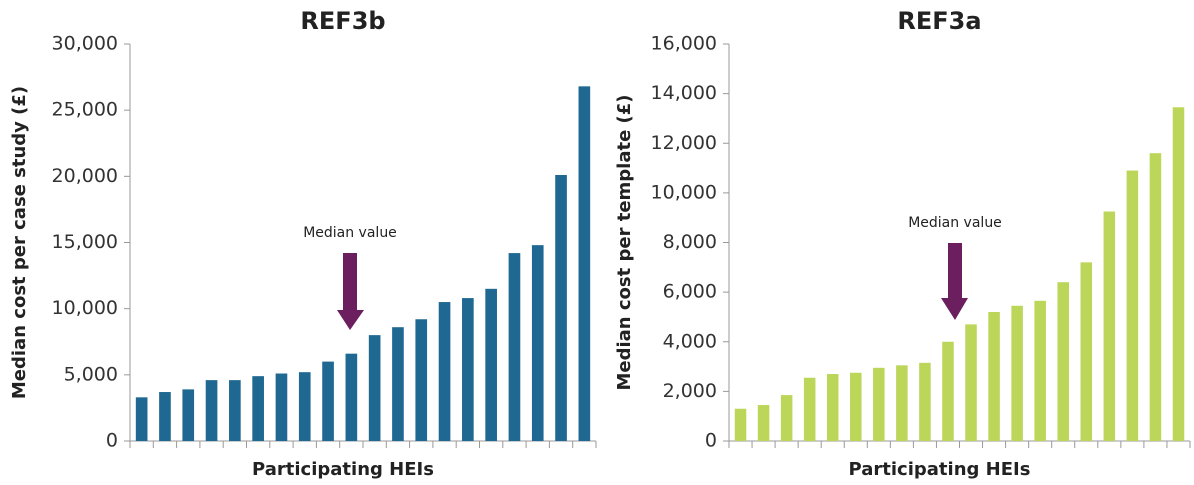 The width and height of the screenshot is (1194, 485). Describe the element at coordinates (85, 44) in the screenshot. I see `y-tick-label: 30,000` at that location.